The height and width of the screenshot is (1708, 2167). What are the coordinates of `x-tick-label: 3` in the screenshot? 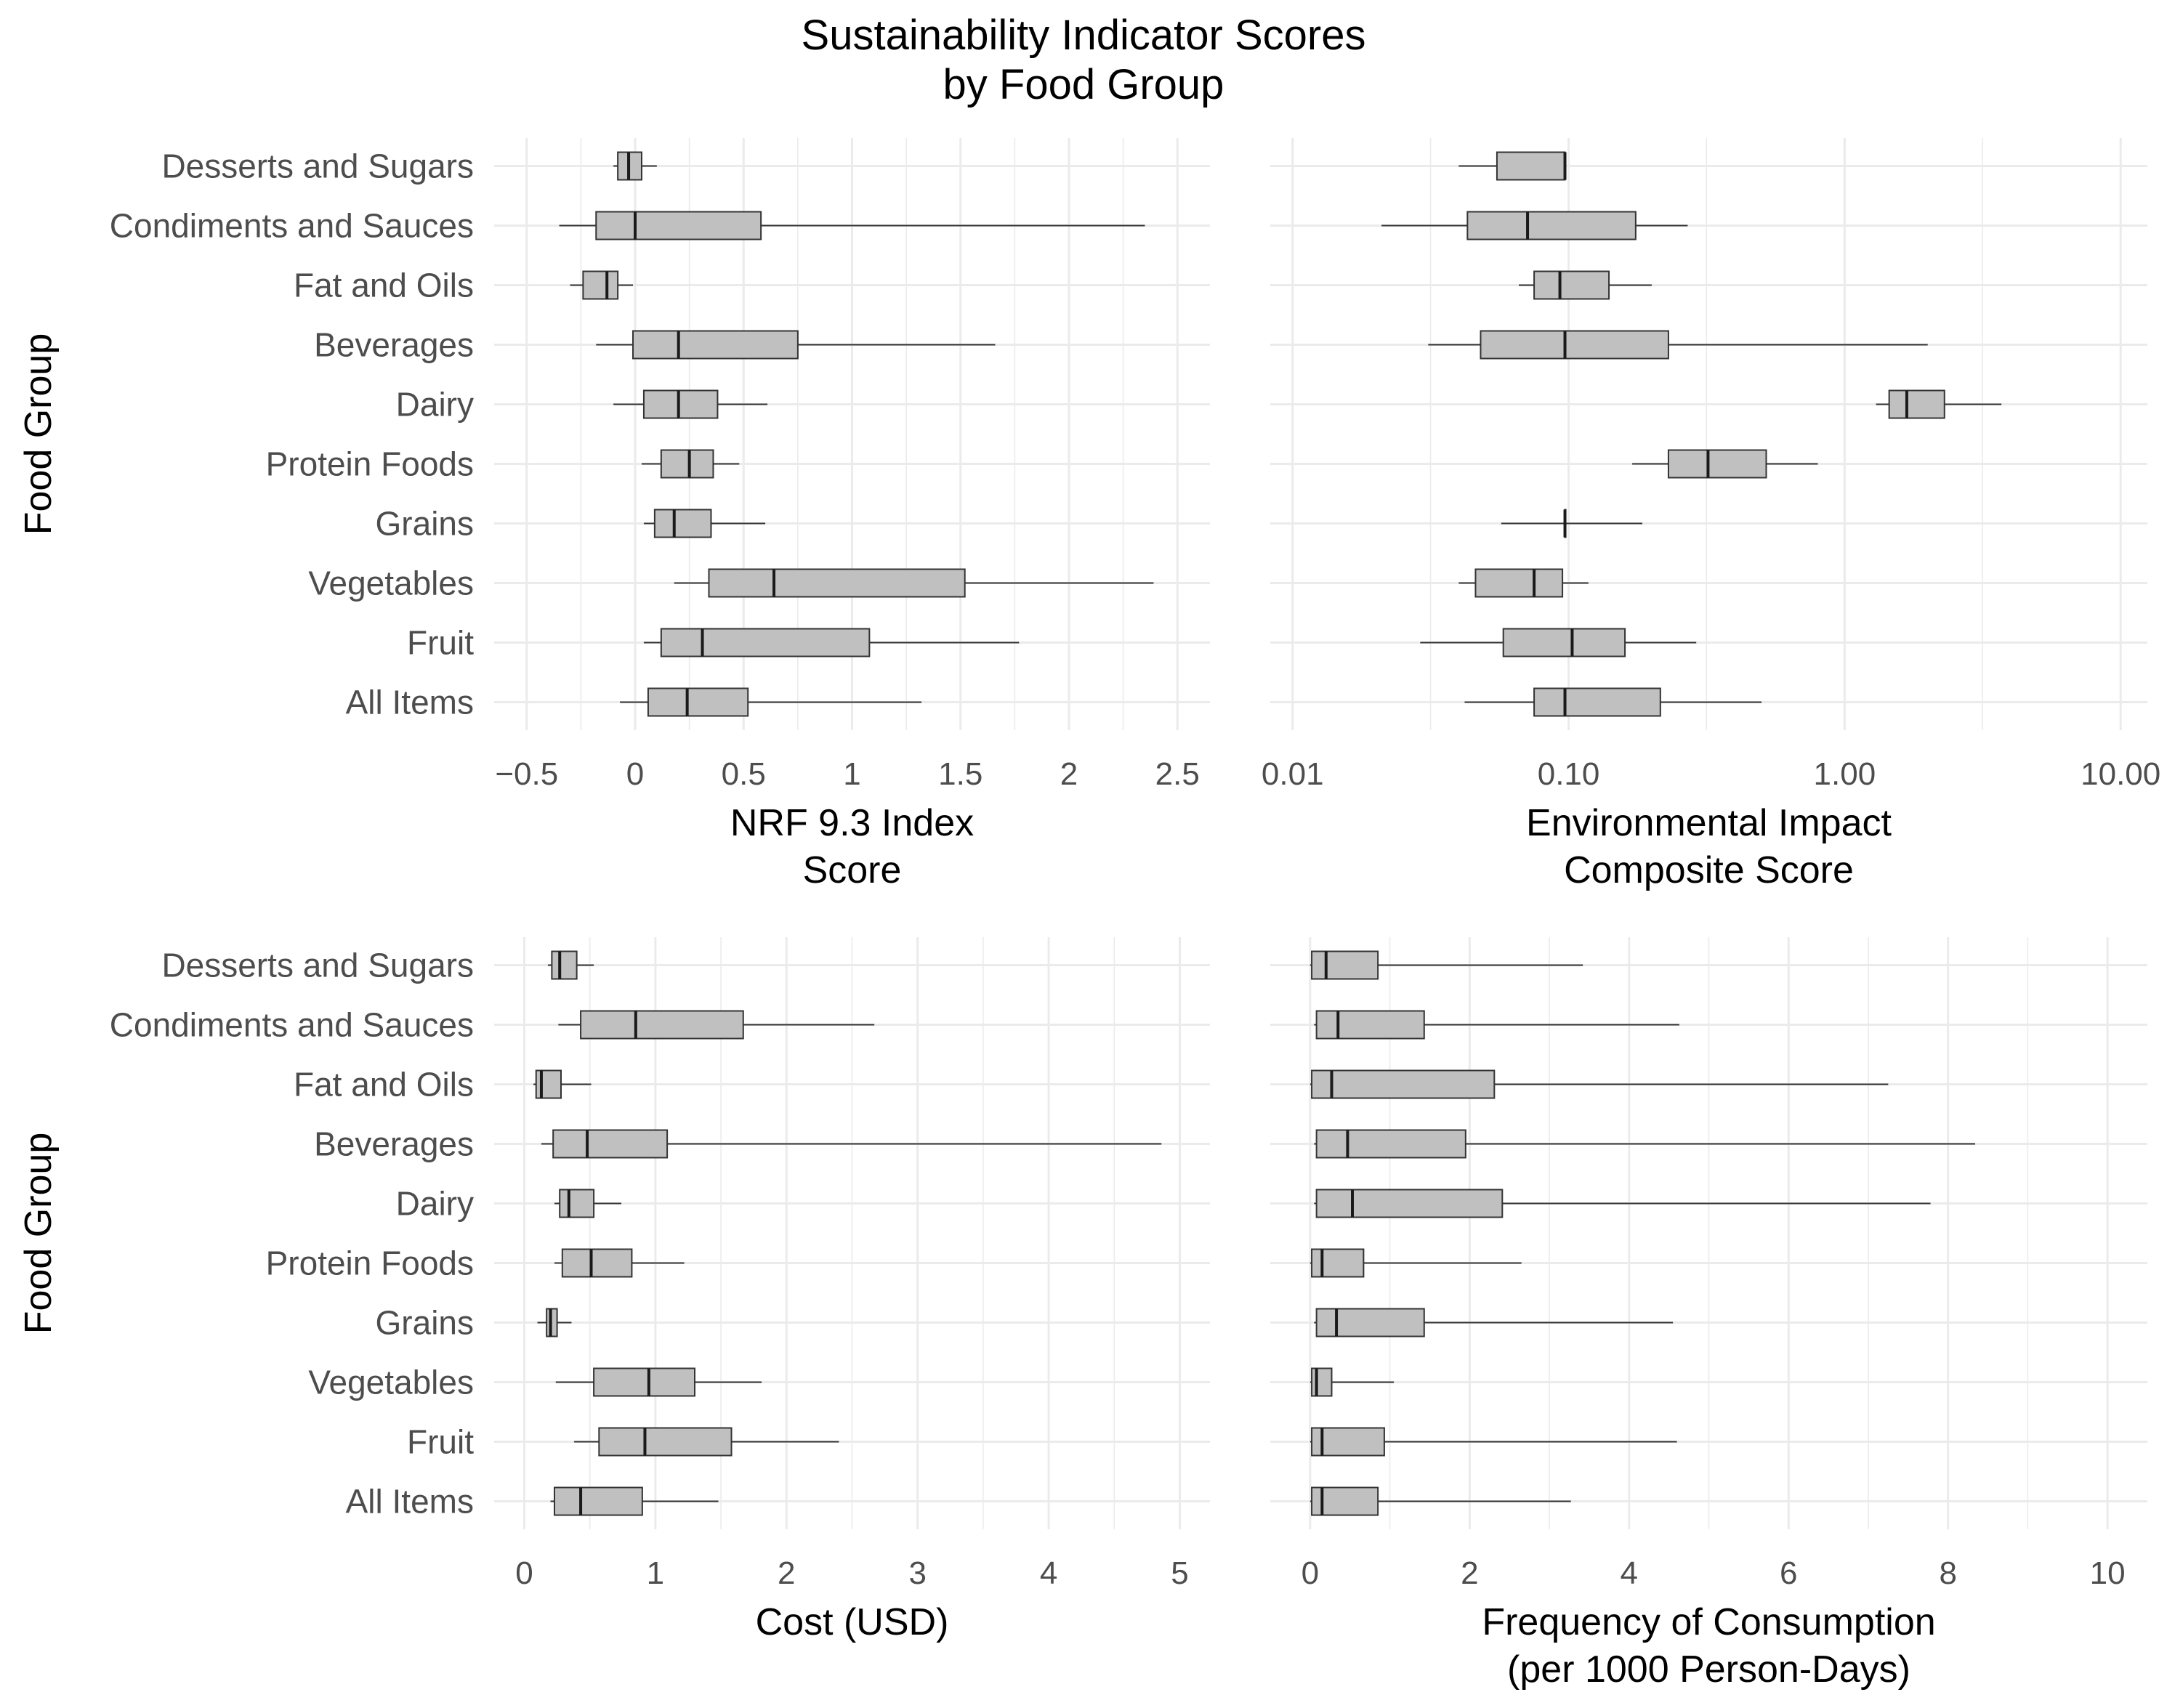 It's located at (917, 1573).